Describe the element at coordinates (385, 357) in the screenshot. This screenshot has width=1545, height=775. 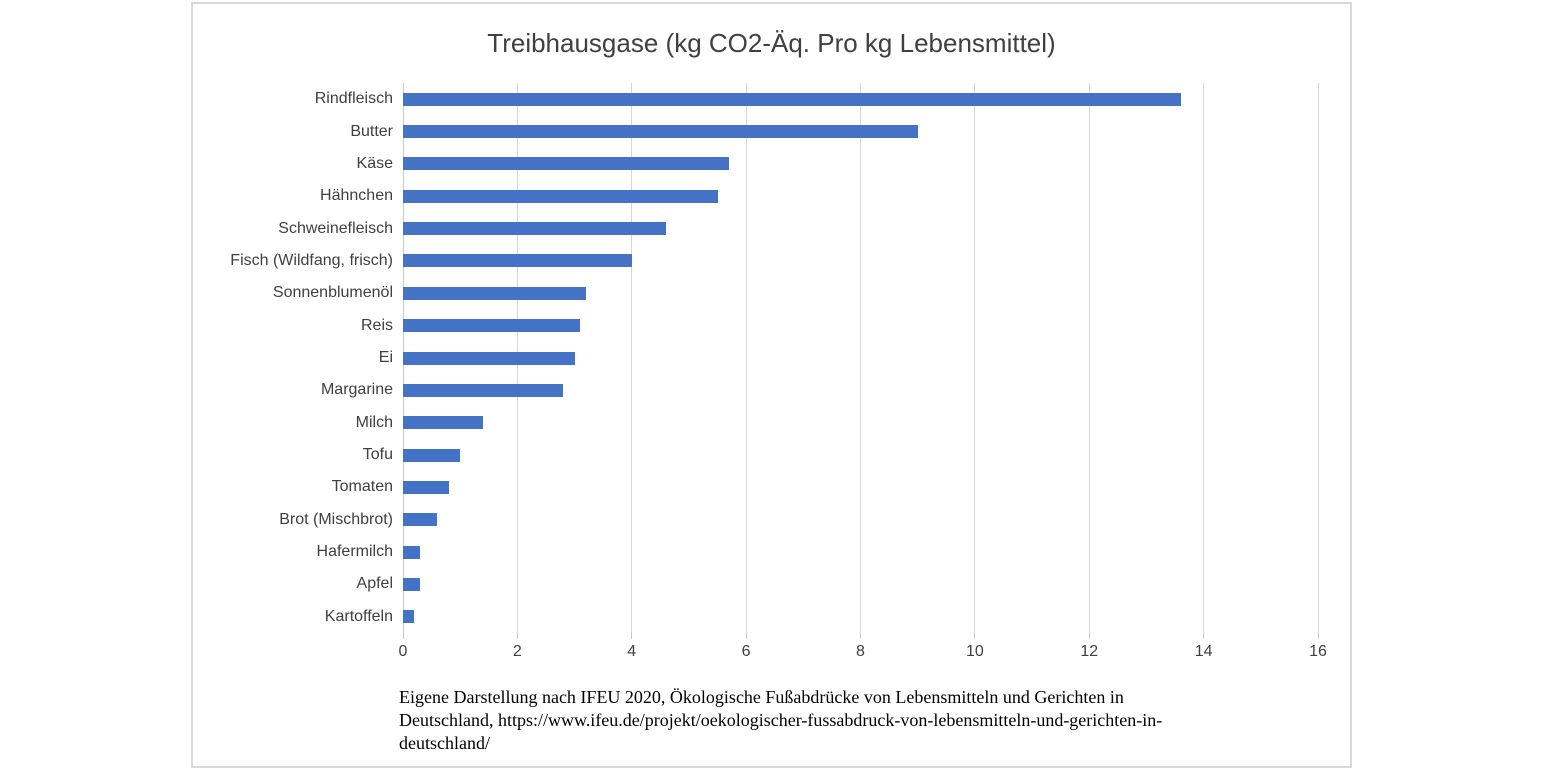
I see `category-label: Ei` at that location.